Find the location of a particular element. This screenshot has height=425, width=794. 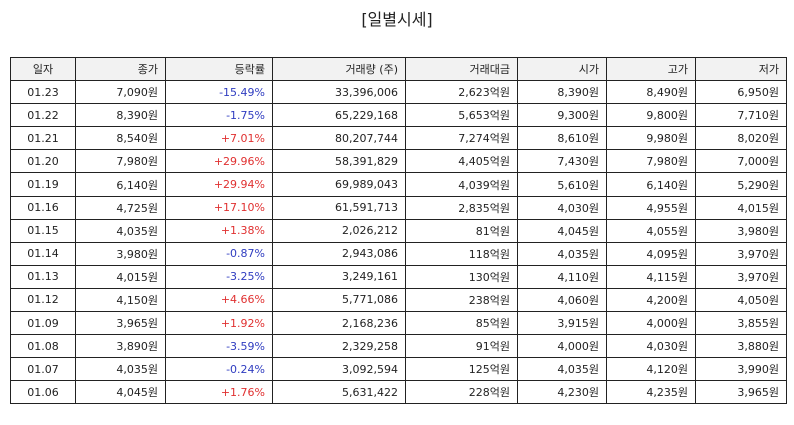

cell-low: 4,050원 is located at coordinates (741, 300).